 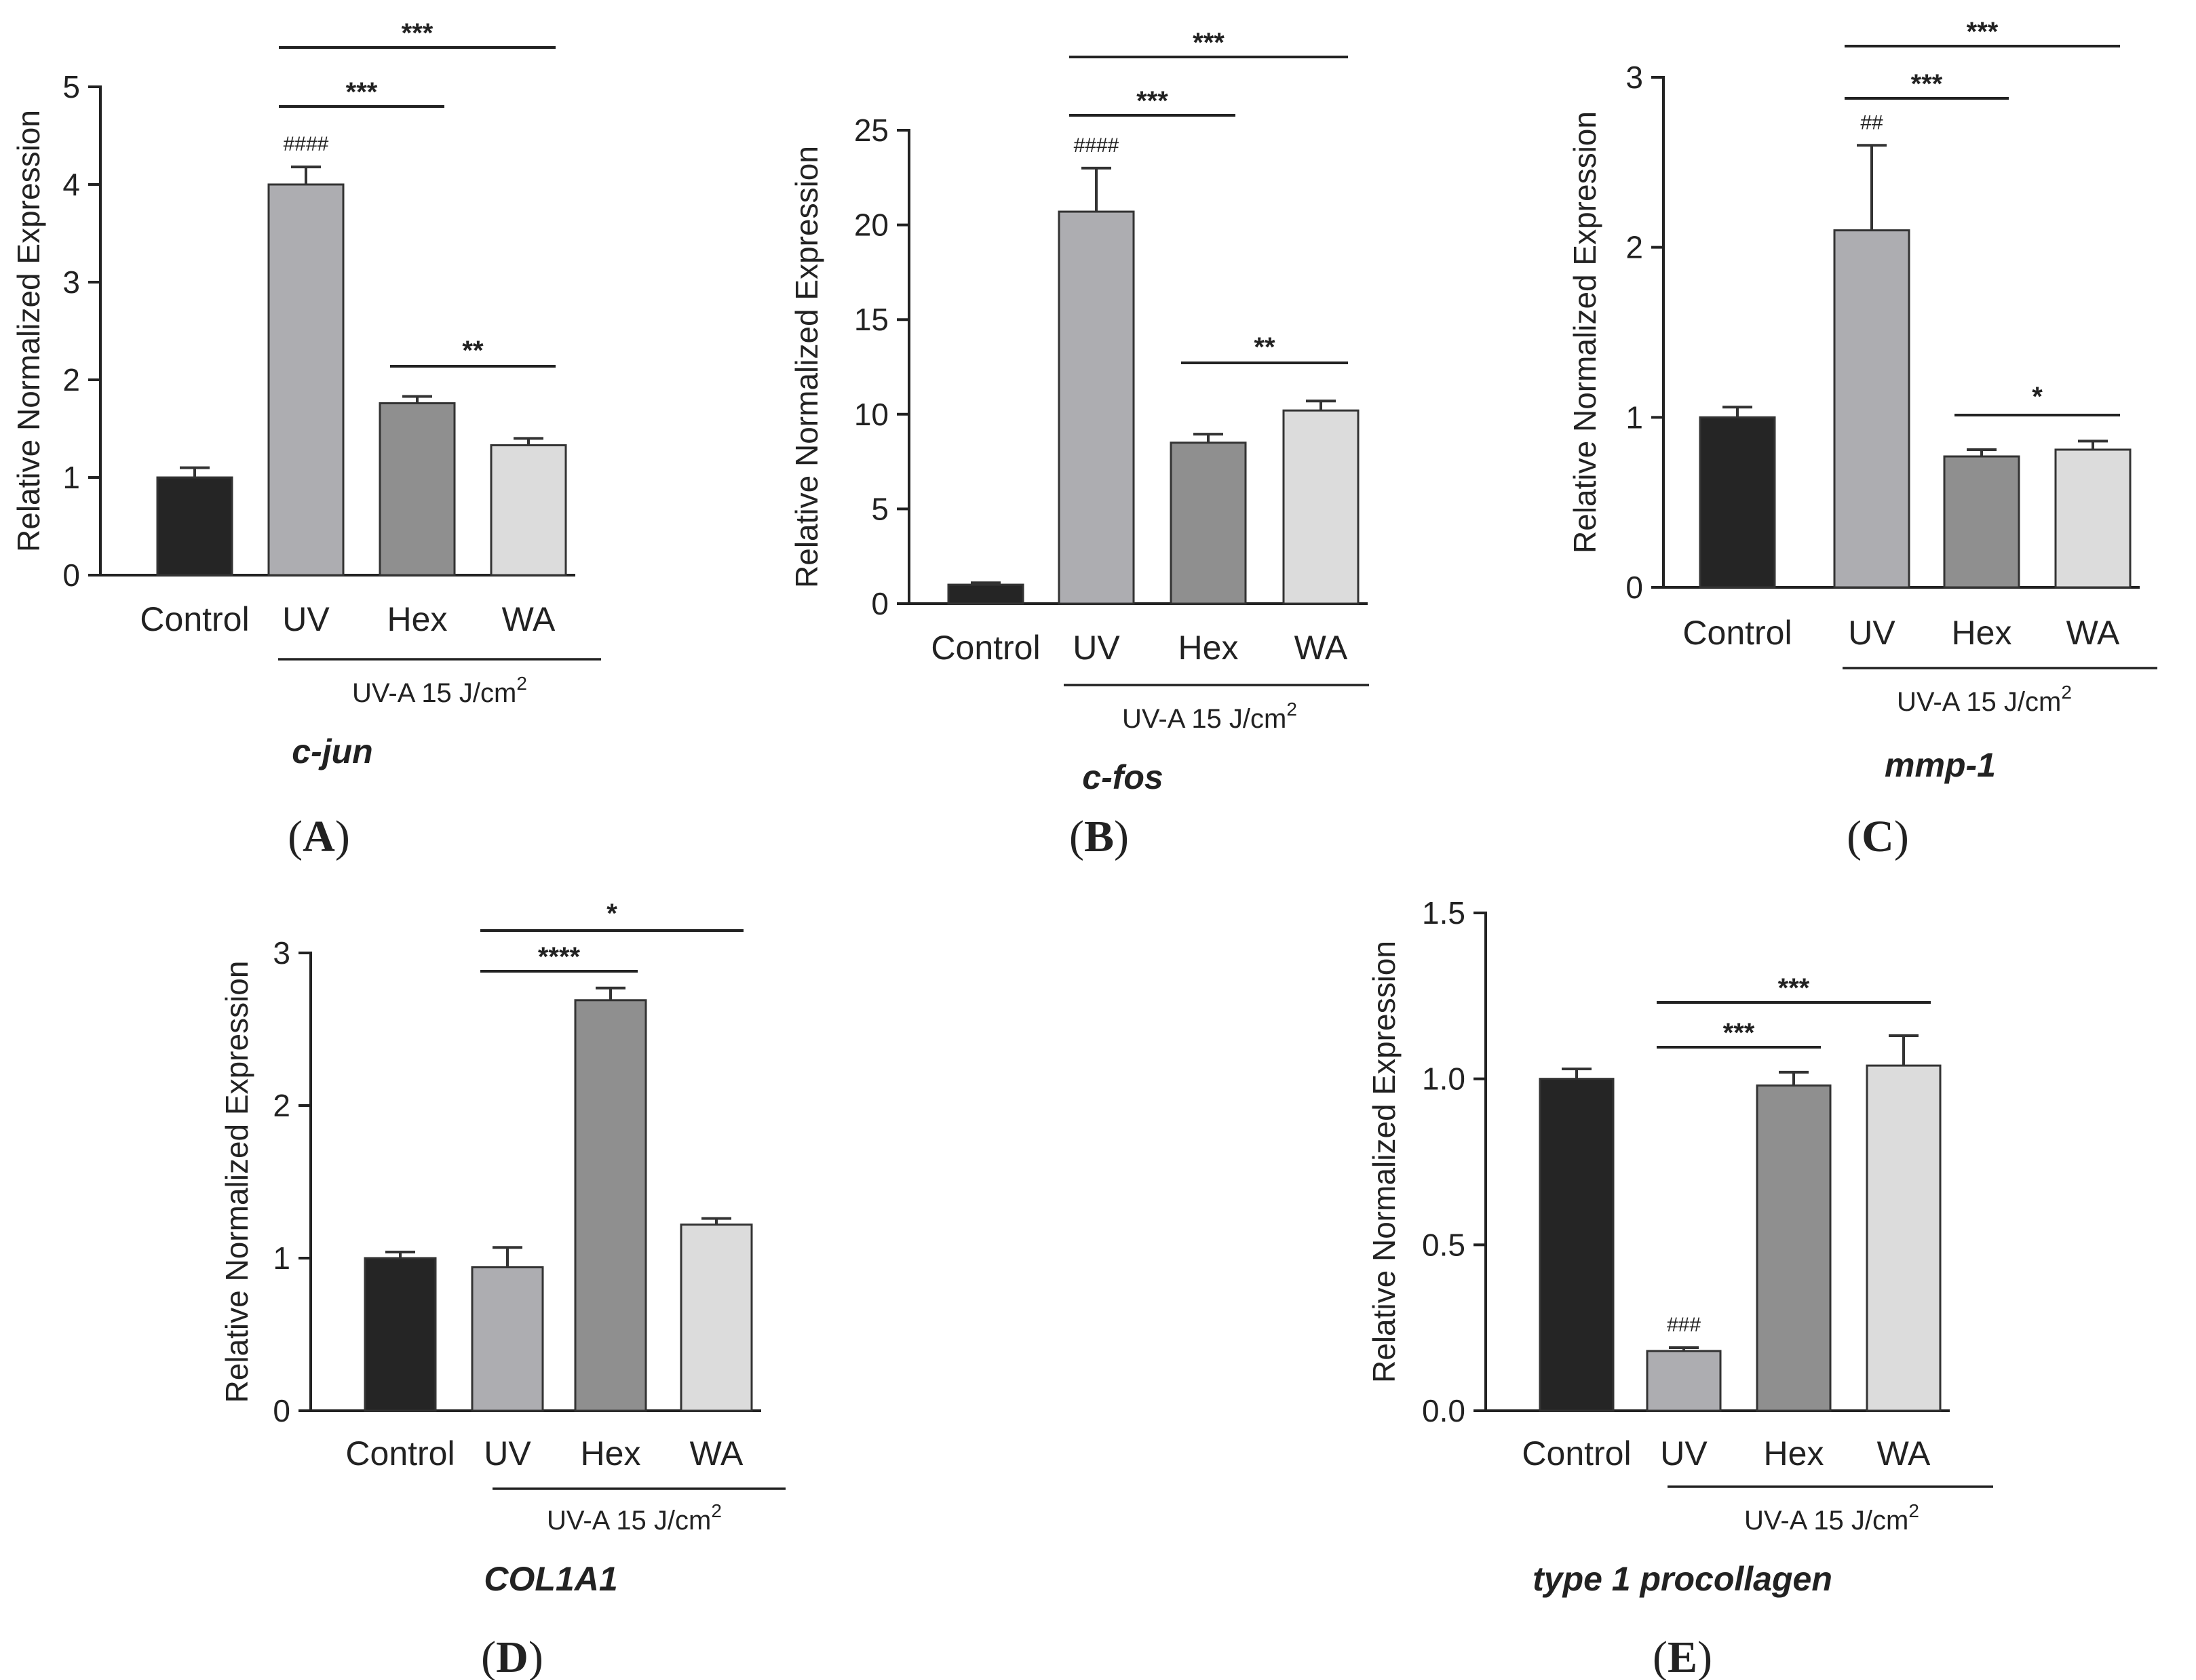 I want to click on y-tick-label: 25, so click(x=871, y=130).